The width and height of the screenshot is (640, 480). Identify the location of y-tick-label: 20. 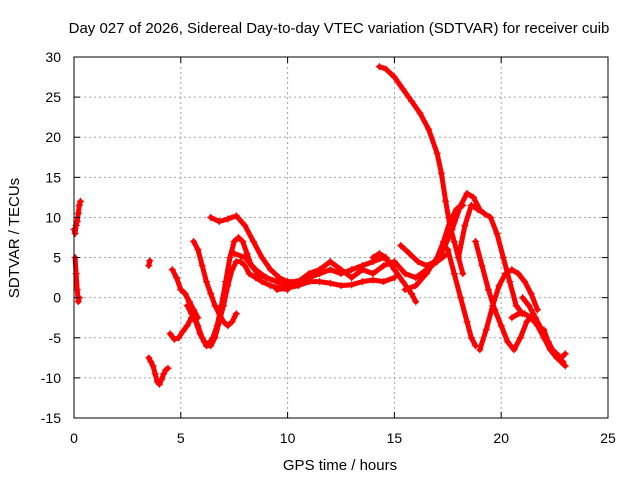
(53, 137).